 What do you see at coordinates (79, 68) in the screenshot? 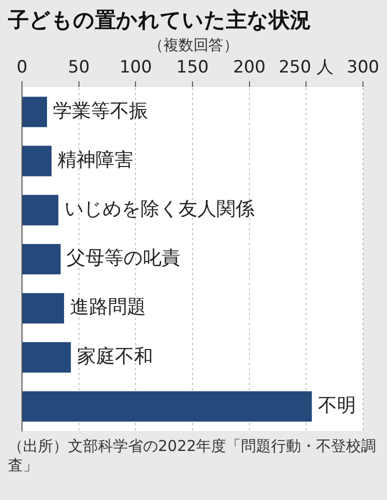
I see `x-tick-label: 50` at bounding box center [79, 68].